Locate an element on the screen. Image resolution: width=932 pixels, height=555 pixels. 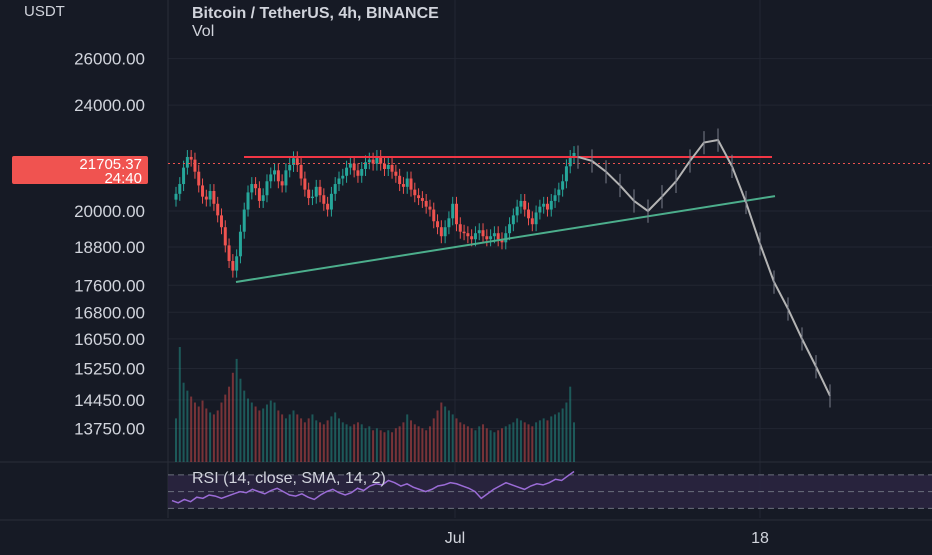
candlesticks is located at coordinates (375, 212).